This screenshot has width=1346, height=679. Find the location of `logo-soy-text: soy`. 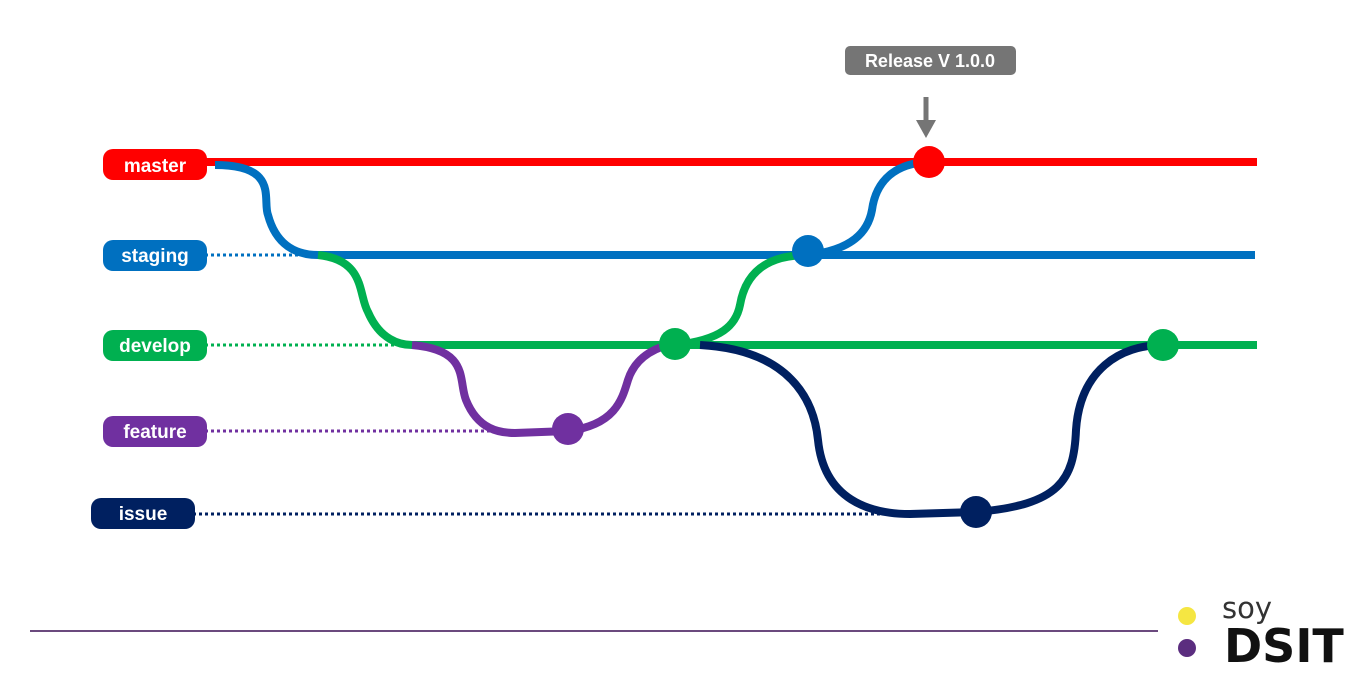

logo-soy-text: soy is located at coordinates (1247, 608).